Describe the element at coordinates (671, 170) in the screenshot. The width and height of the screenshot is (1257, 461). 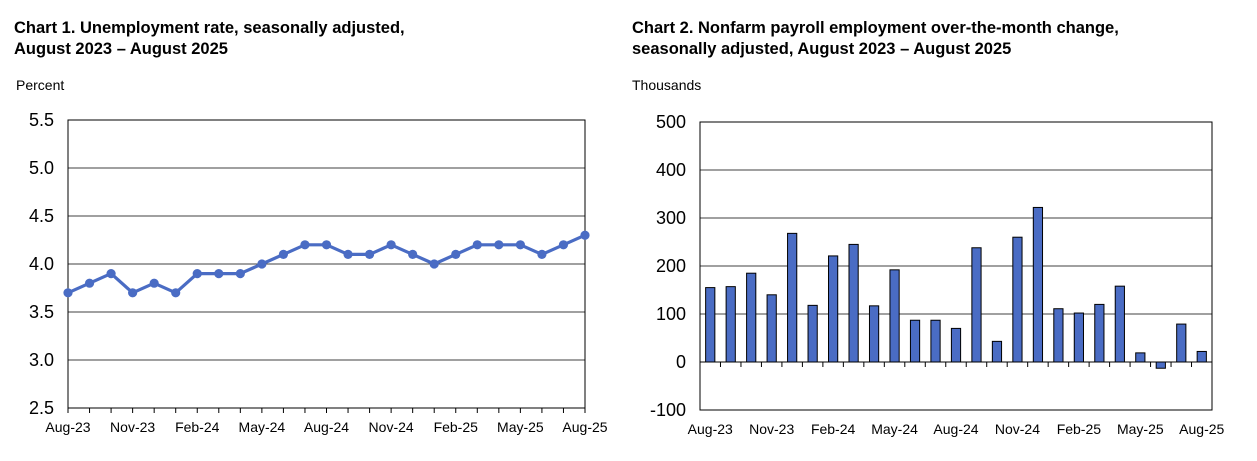
I see `chart2-y-tick-label: 400` at that location.